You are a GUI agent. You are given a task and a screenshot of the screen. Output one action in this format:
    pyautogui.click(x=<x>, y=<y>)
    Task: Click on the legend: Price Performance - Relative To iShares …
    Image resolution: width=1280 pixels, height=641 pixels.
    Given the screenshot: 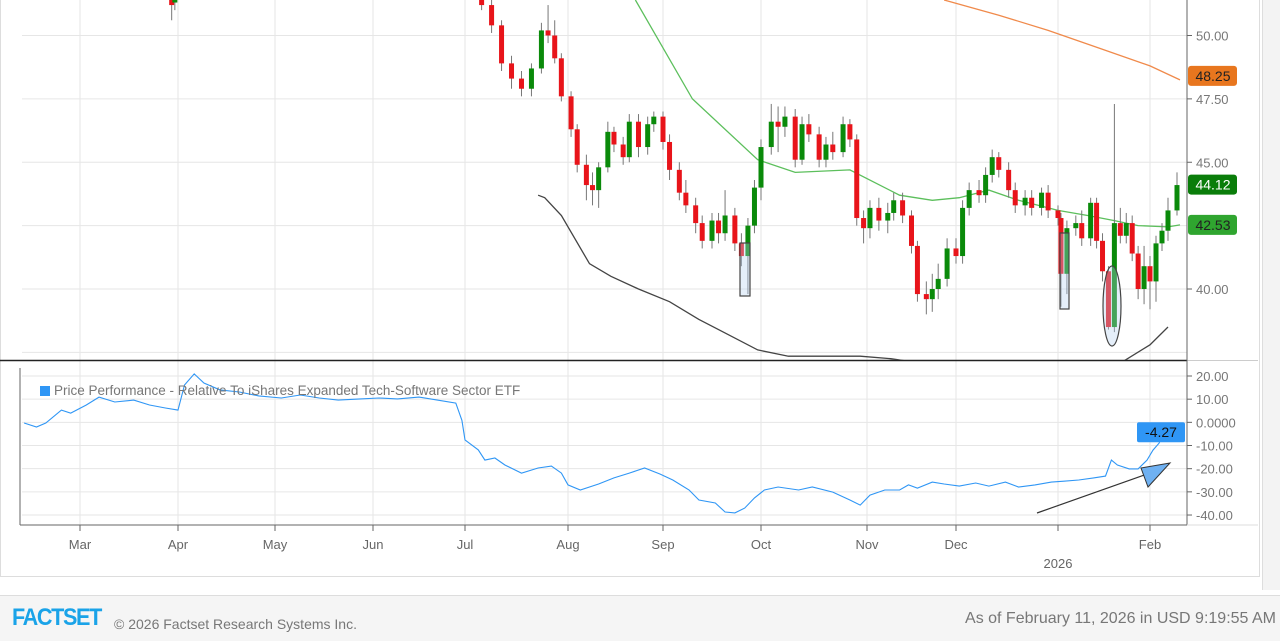 What is the action you would take?
    pyautogui.click(x=280, y=390)
    